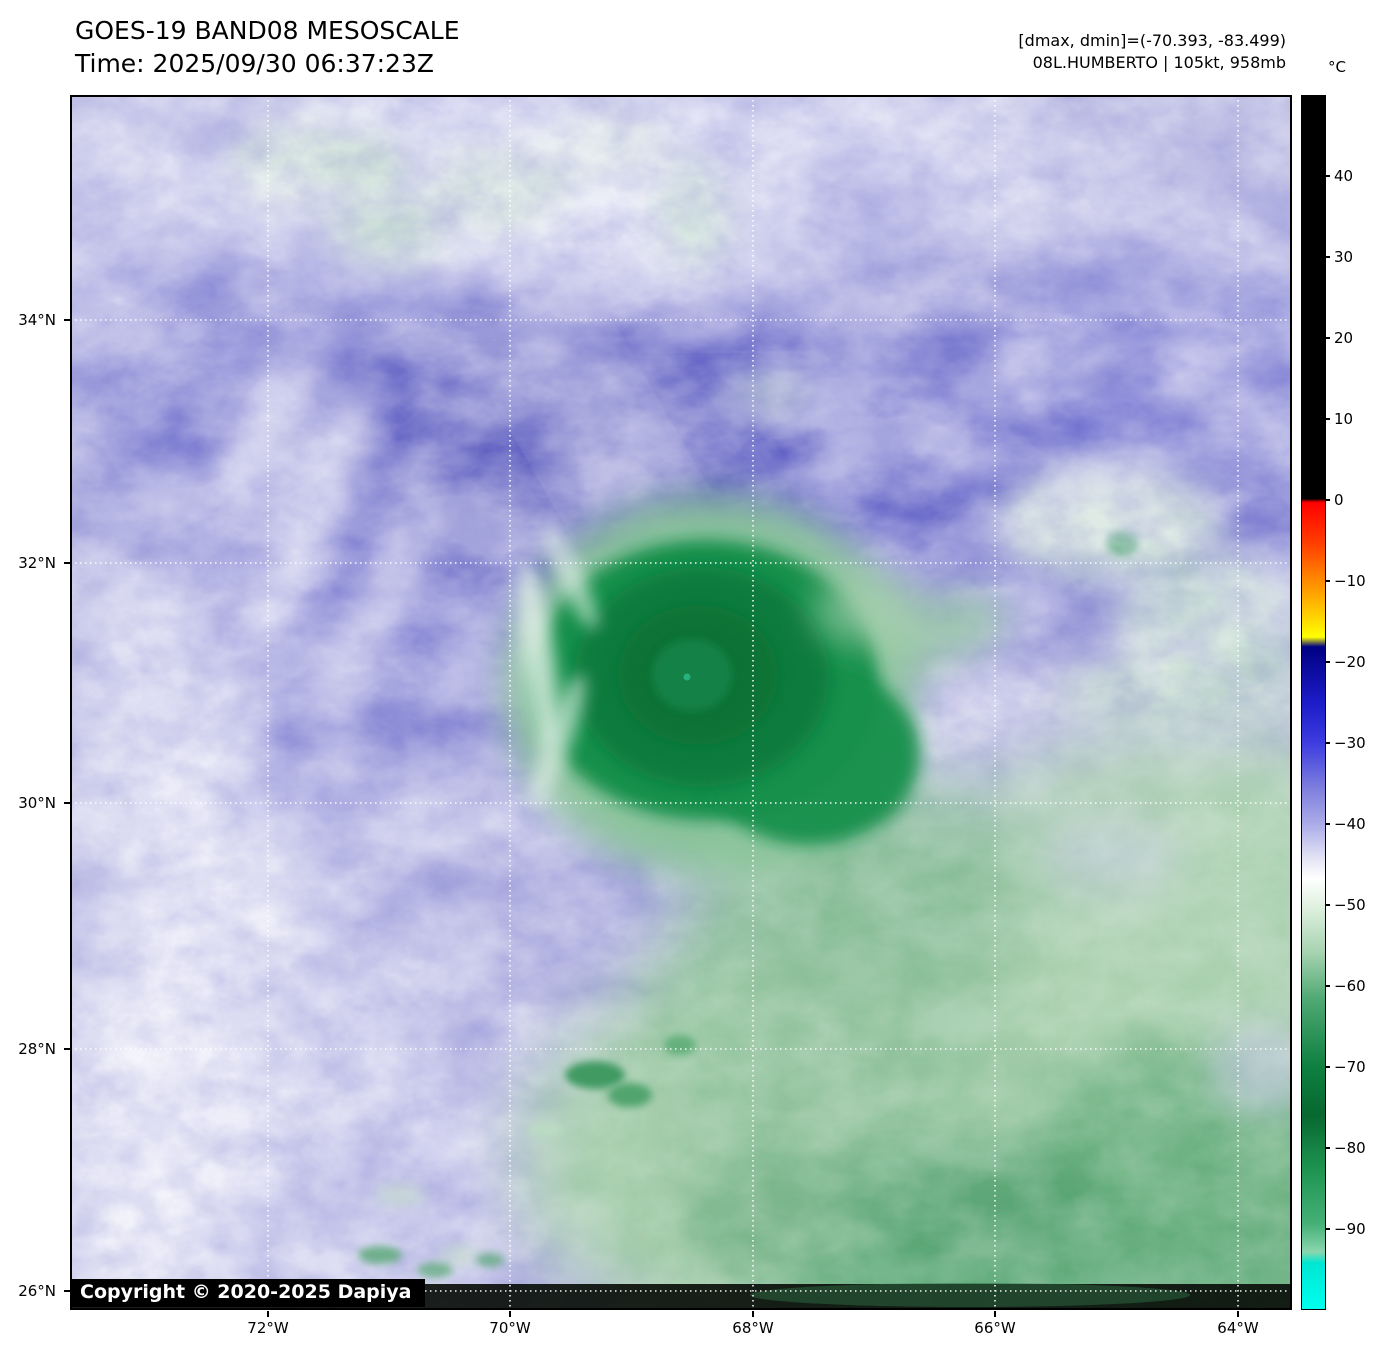 This screenshot has width=1390, height=1359. Describe the element at coordinates (687, 677) in the screenshot. I see `hurricane-eye` at that location.